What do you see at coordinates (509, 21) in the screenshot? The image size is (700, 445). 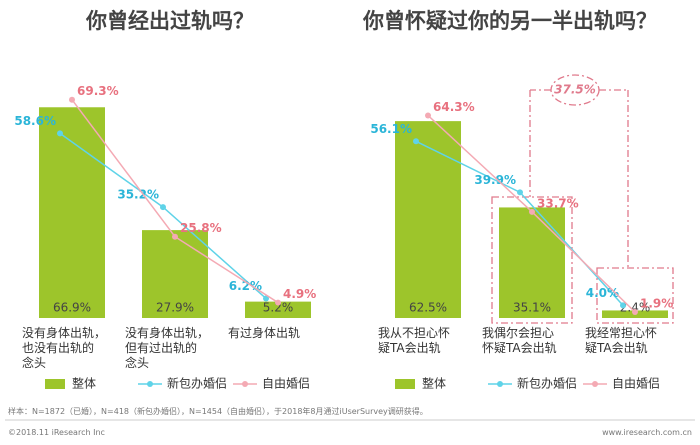 I see `chart-title: 你曾怀疑过你的另一半出轨吗？` at bounding box center [509, 21].